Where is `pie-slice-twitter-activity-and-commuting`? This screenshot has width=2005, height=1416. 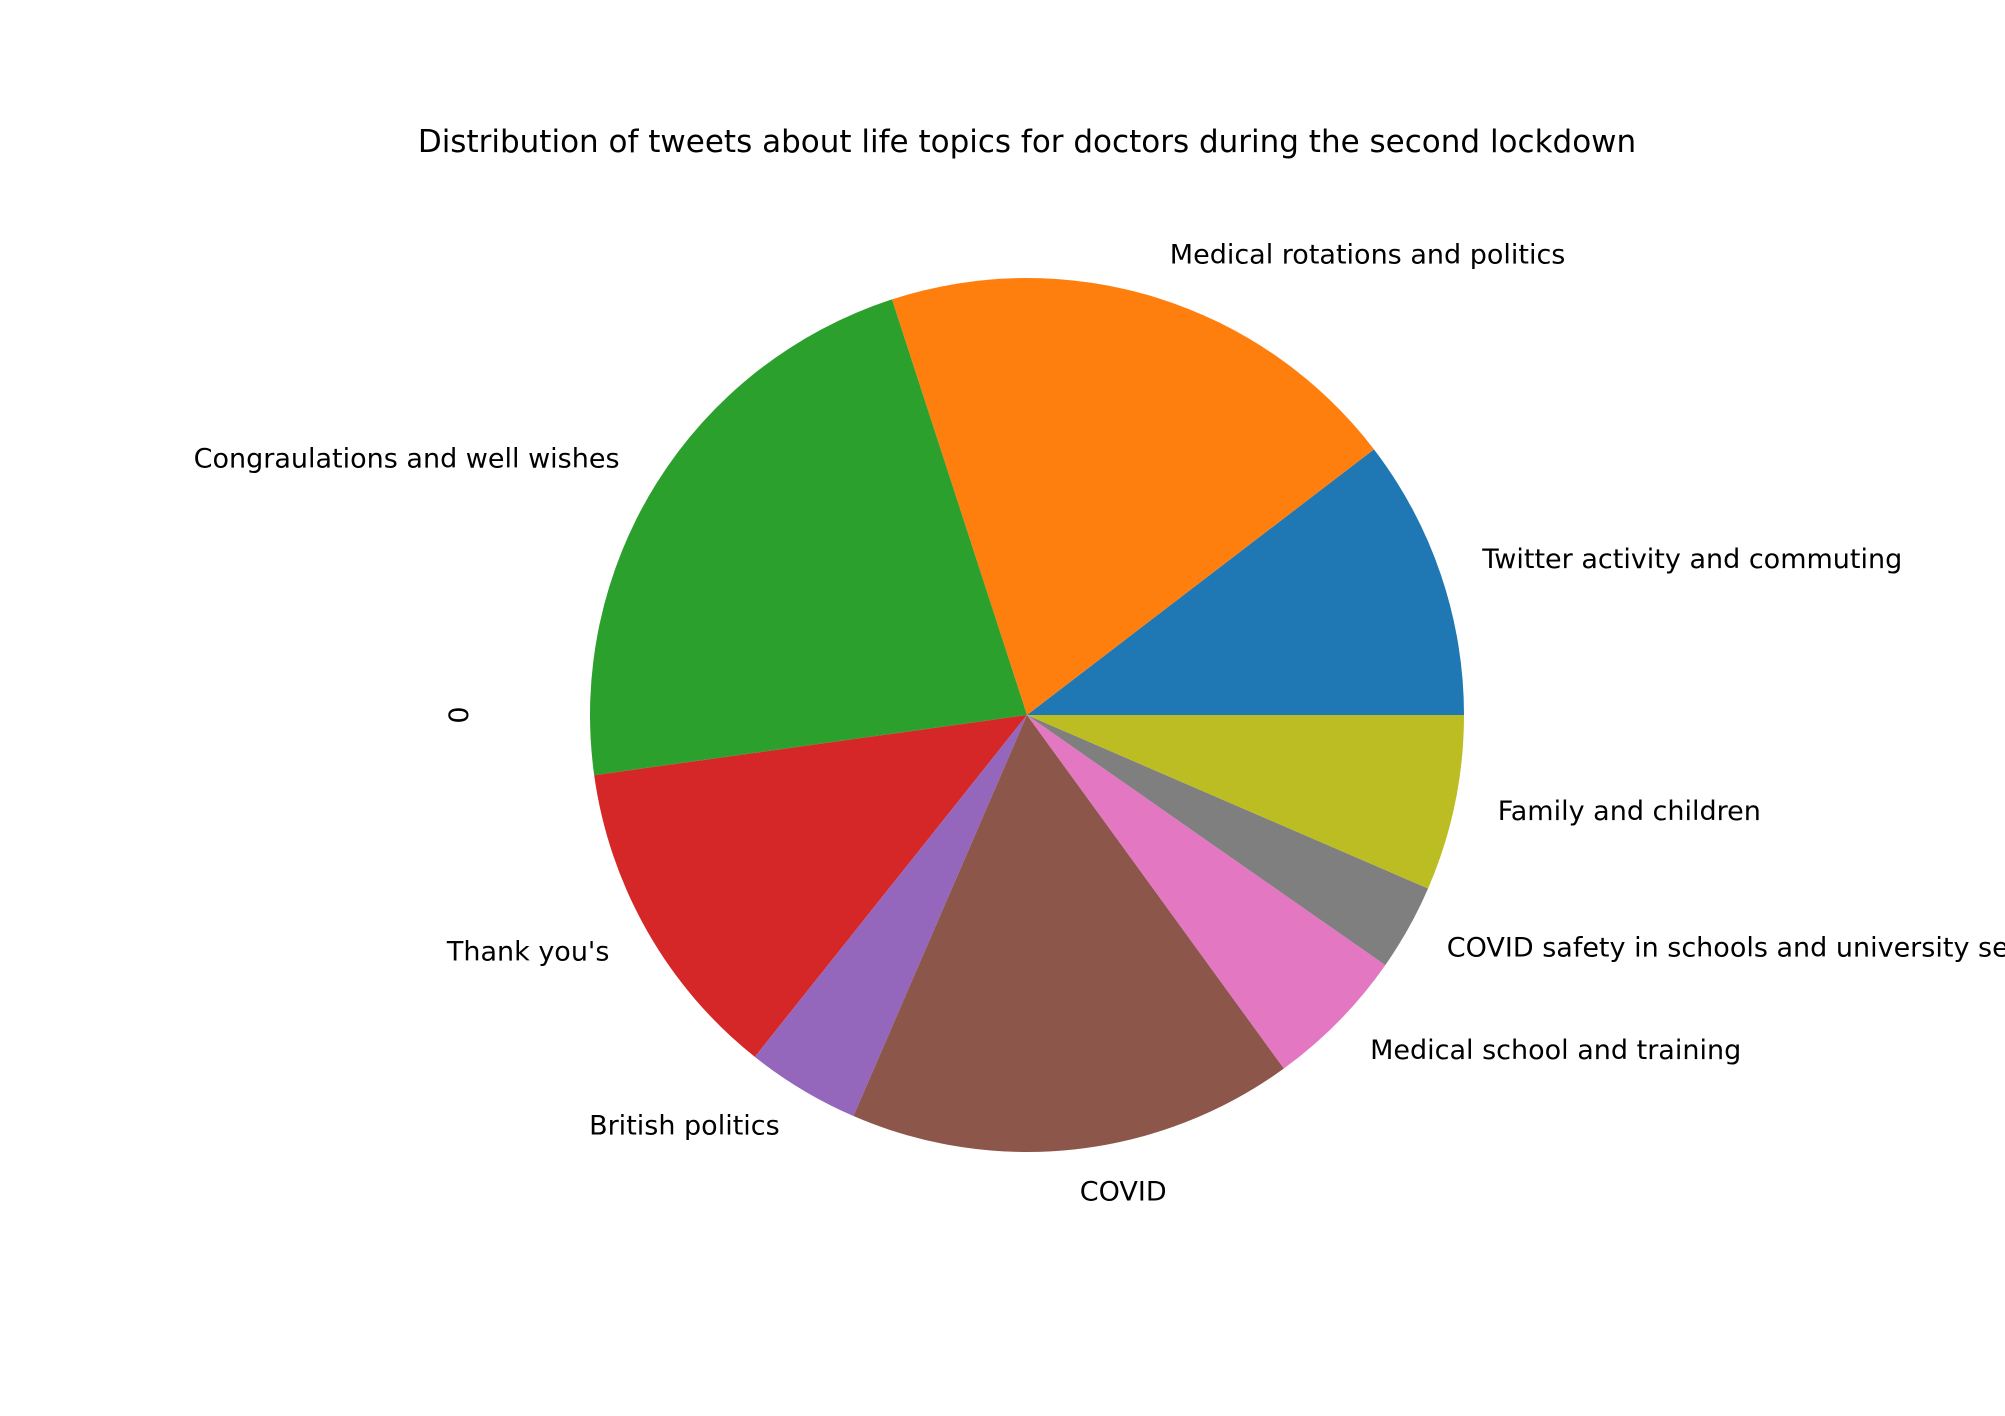 pie-slice-twitter-activity-and-commuting is located at coordinates (1245, 582).